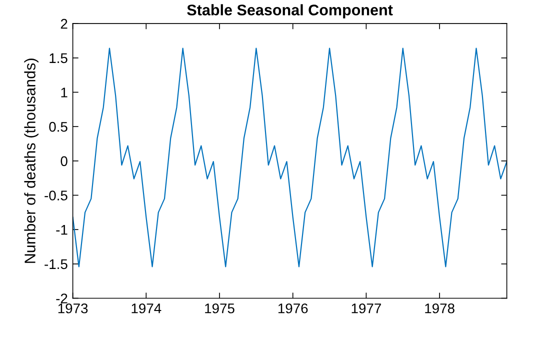 This screenshot has height=337, width=560. I want to click on x-tick-label: 1976, so click(293, 308).